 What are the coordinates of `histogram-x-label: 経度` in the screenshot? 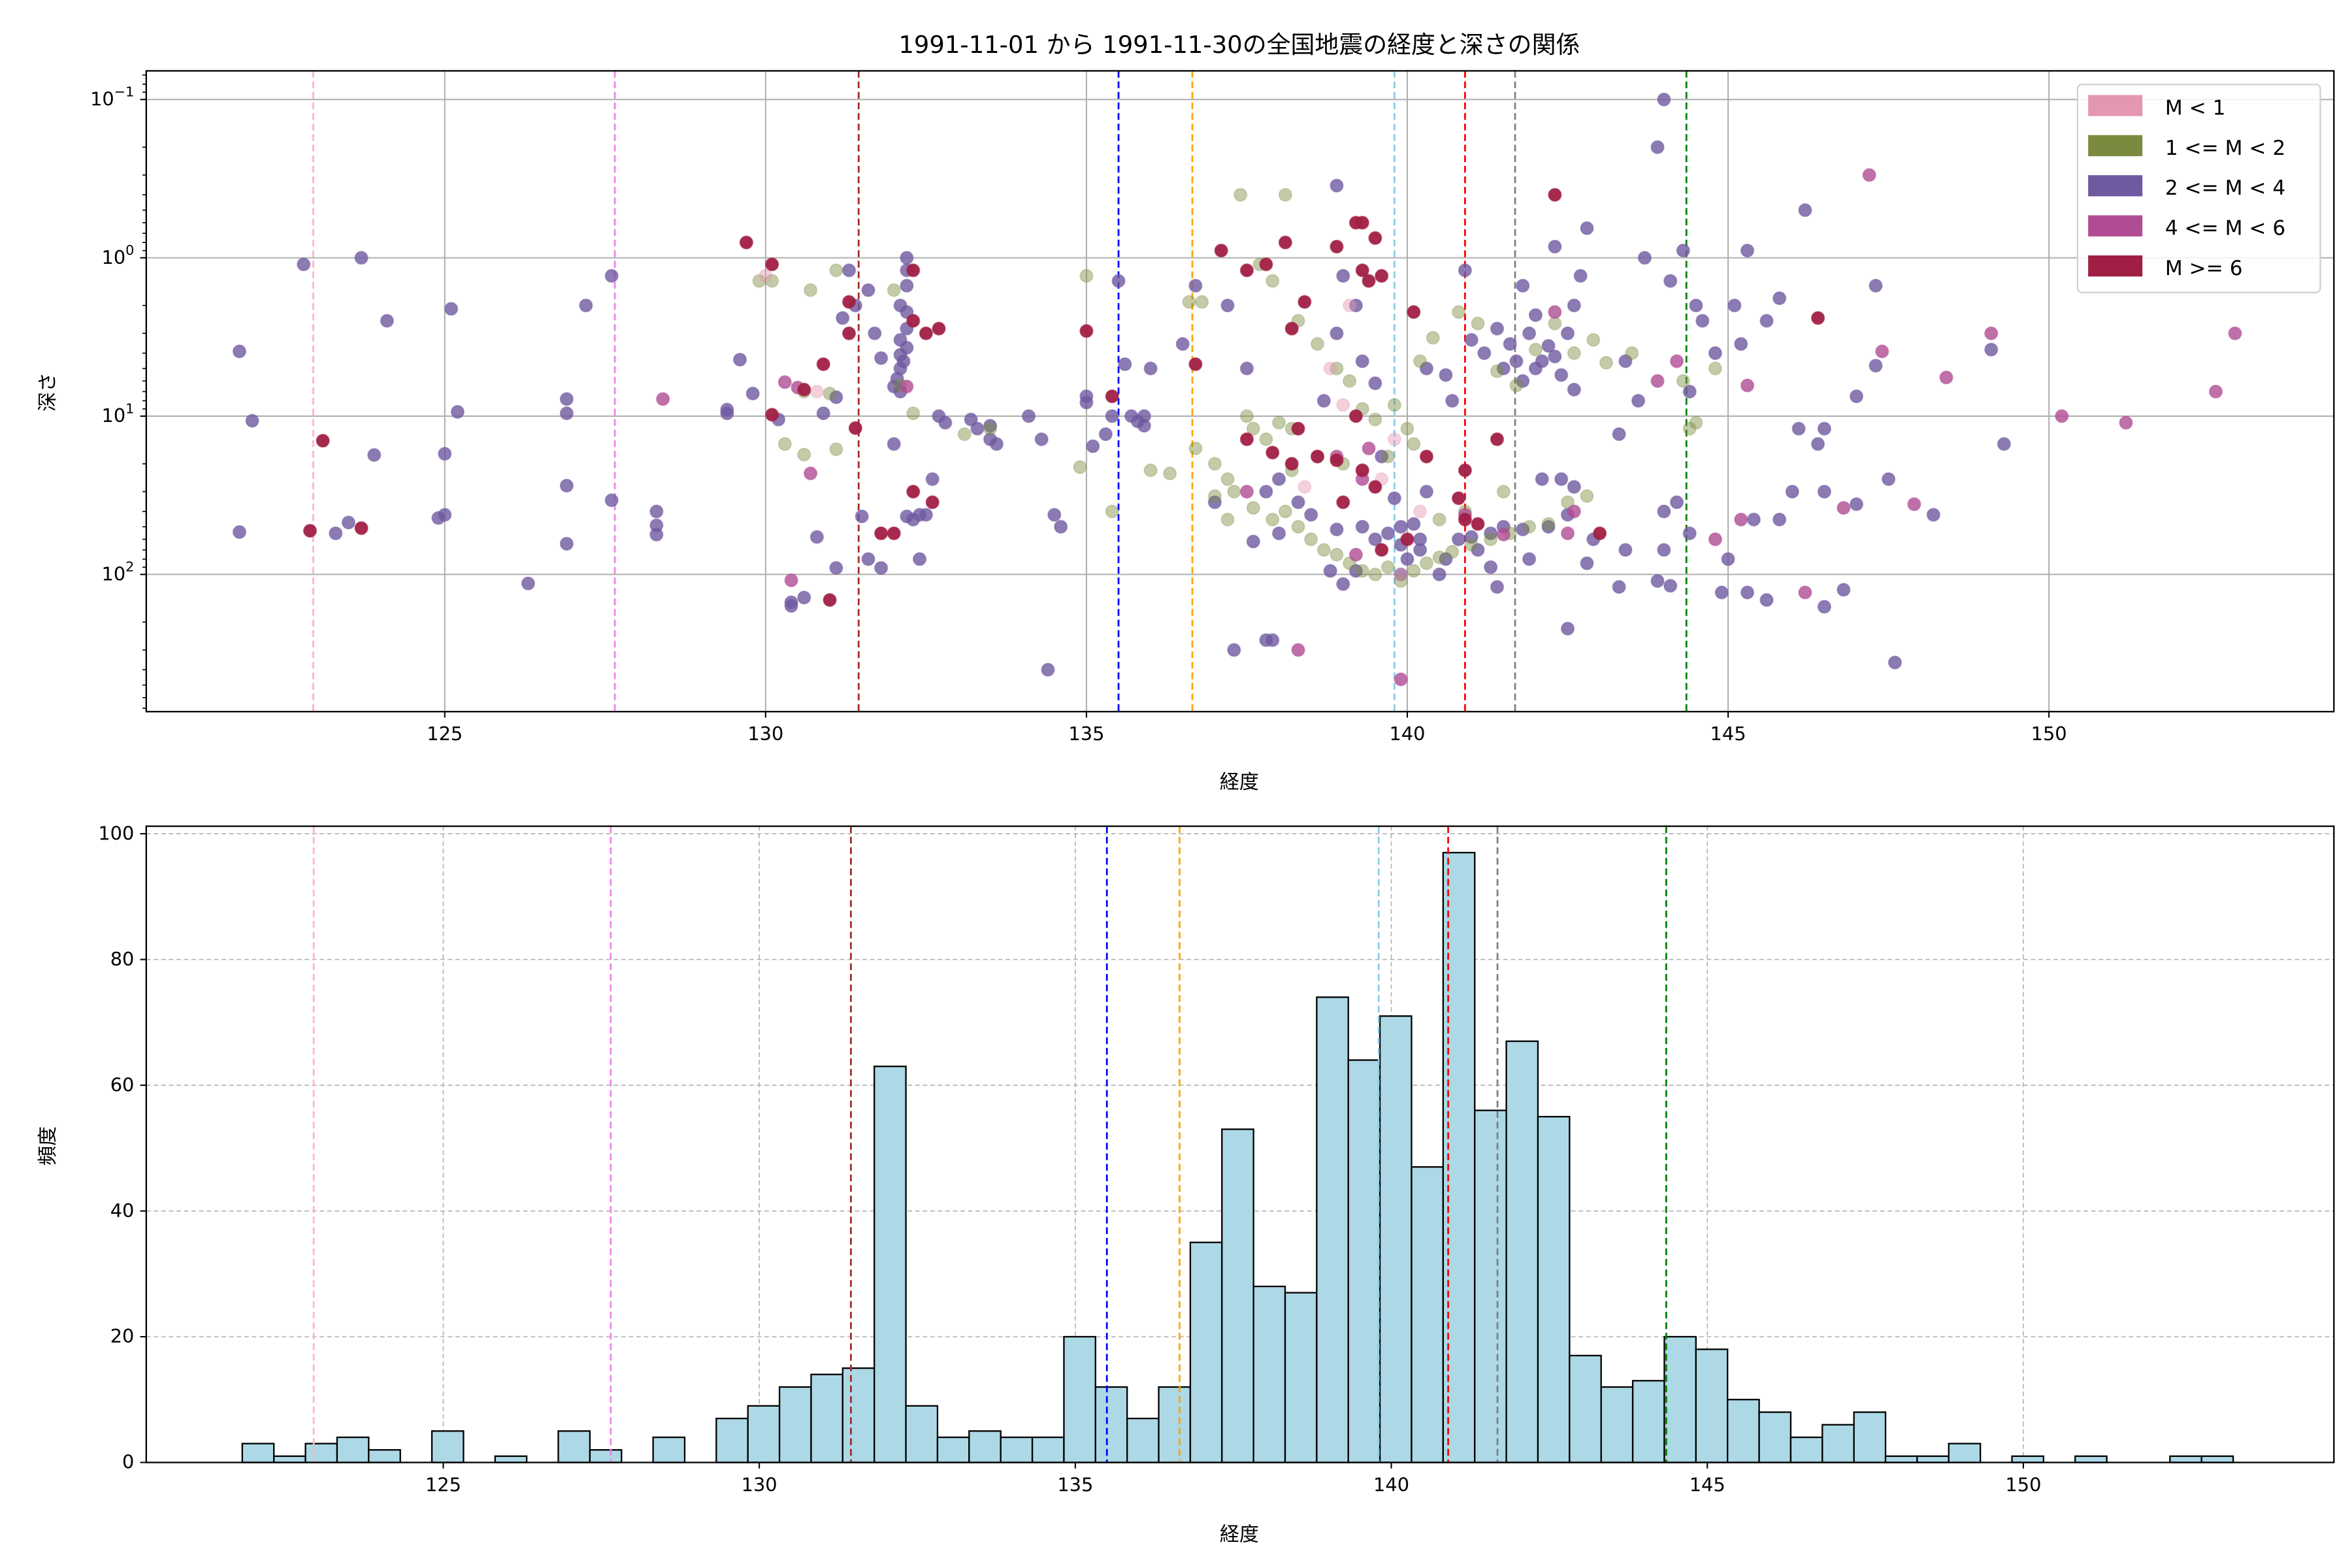 It's located at (1239, 1534).